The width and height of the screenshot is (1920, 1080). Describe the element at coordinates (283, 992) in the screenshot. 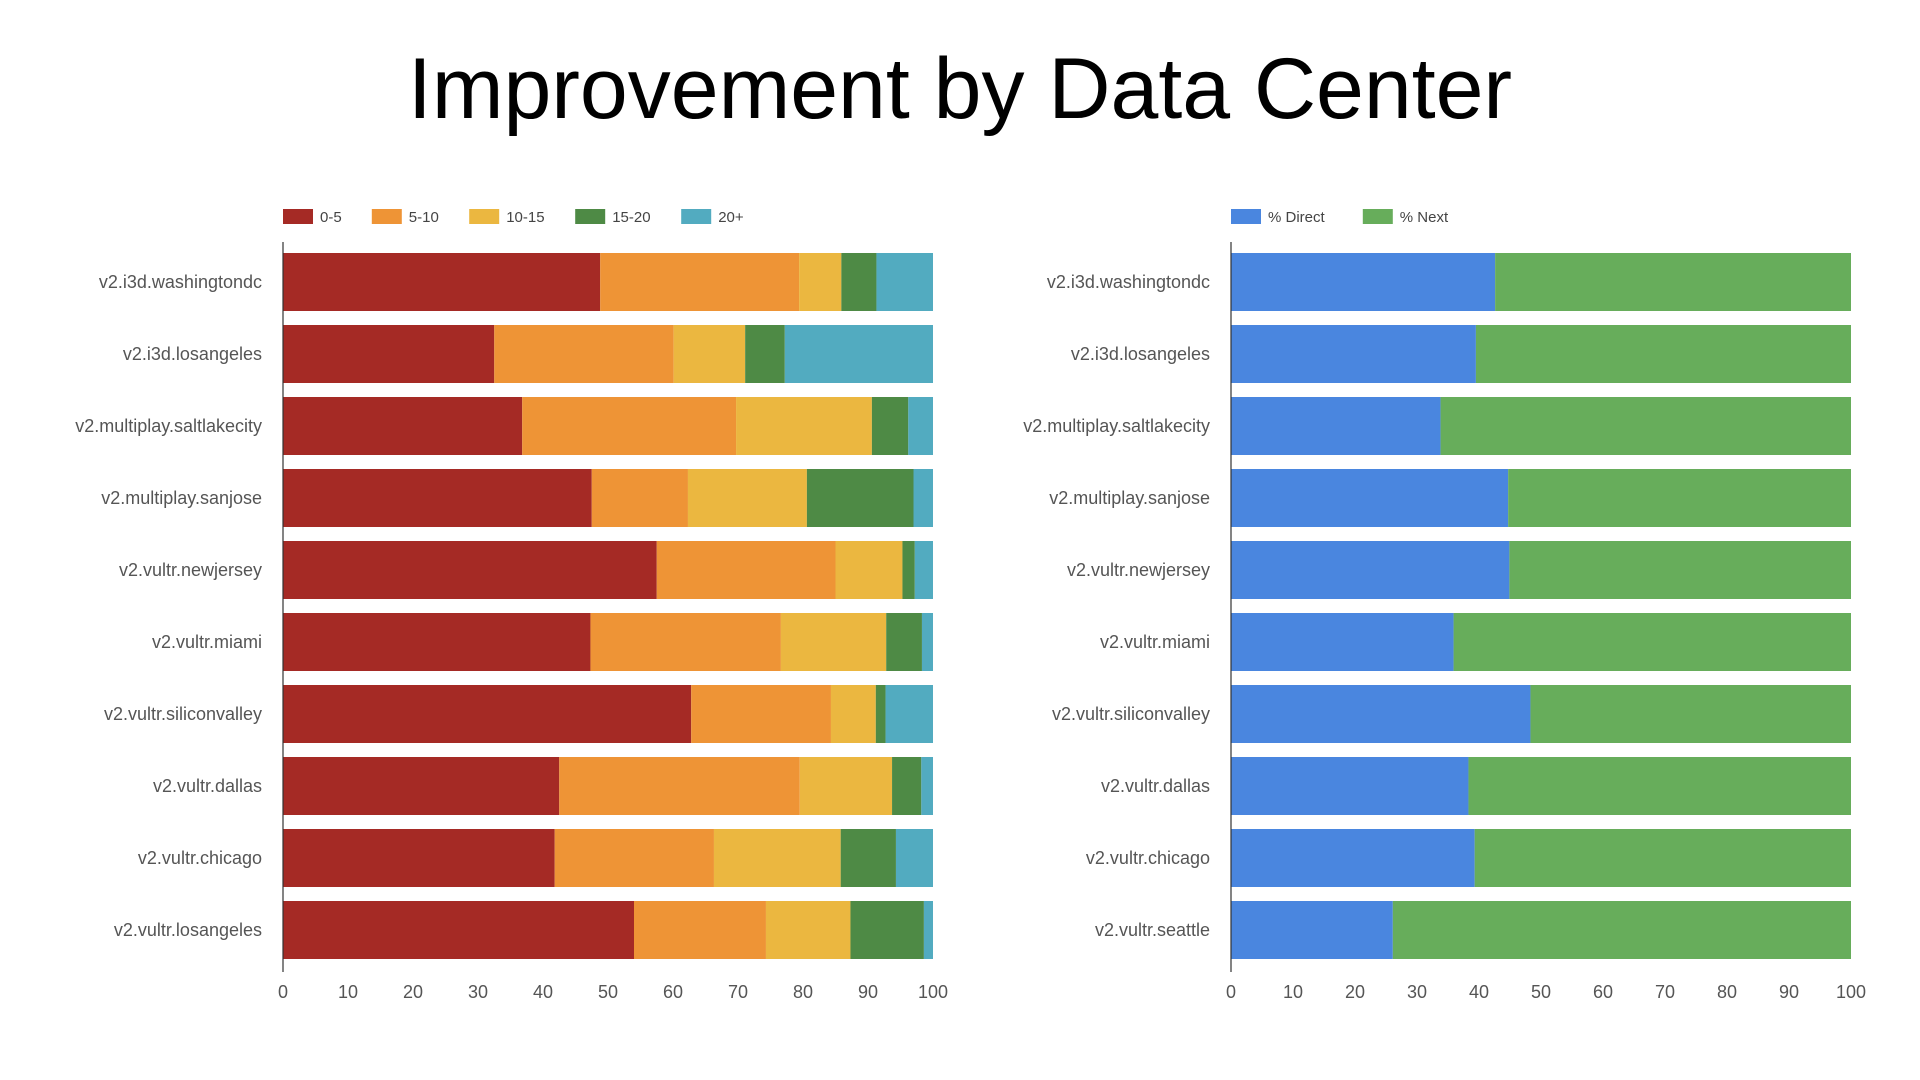

I see `x-tick-label: 0` at that location.